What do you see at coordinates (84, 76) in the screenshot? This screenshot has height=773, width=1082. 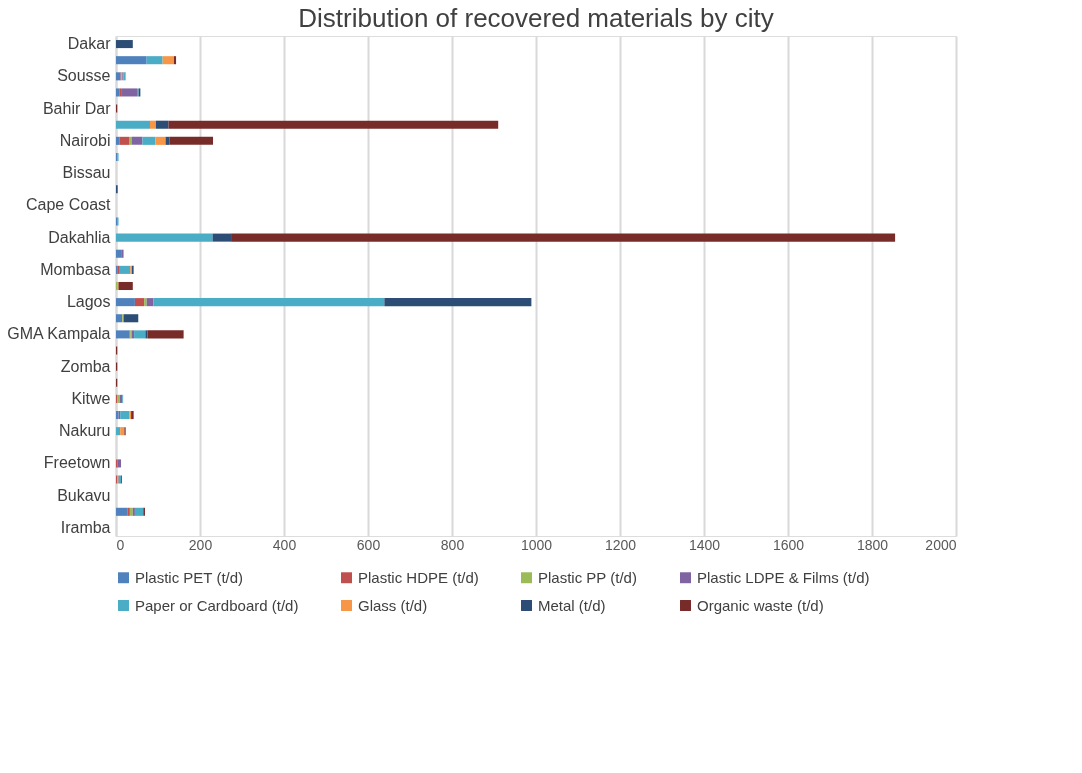 I see `y-tick-label: Sousse` at bounding box center [84, 76].